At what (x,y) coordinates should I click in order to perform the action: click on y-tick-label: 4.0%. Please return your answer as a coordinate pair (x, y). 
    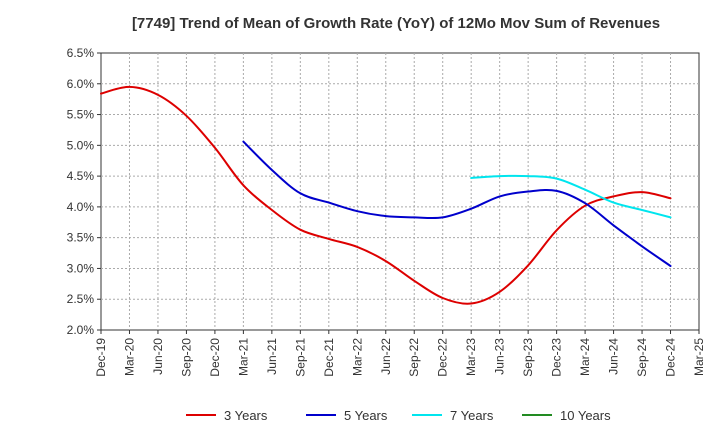
    Looking at the image, I should click on (81, 207).